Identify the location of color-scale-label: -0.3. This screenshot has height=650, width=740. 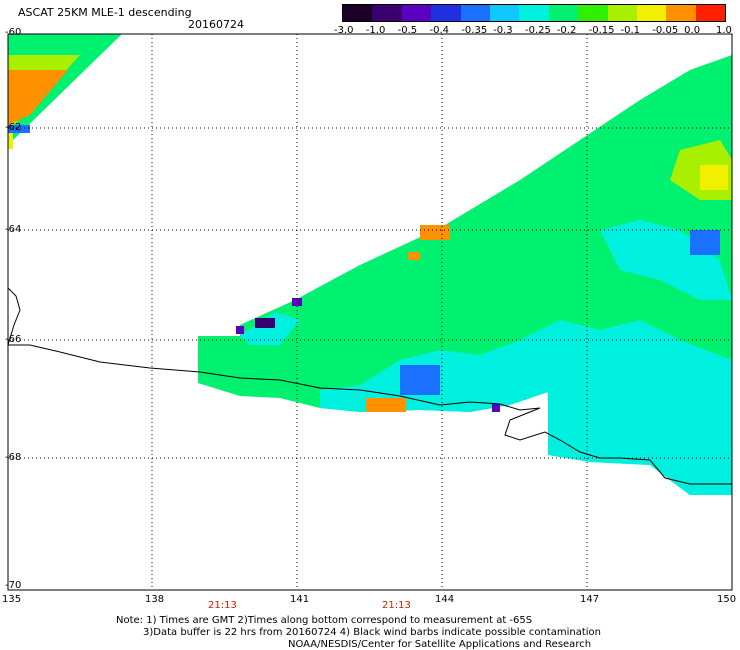
(503, 30).